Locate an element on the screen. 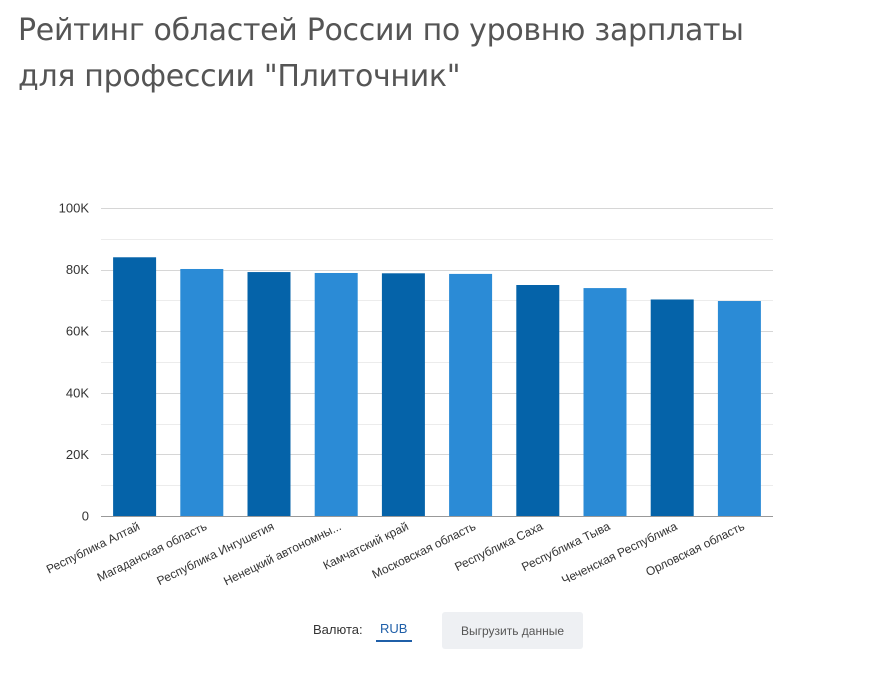 Image resolution: width=880 pixels, height=673 pixels. export-data-button: Выгрузить данные is located at coordinates (512, 630).